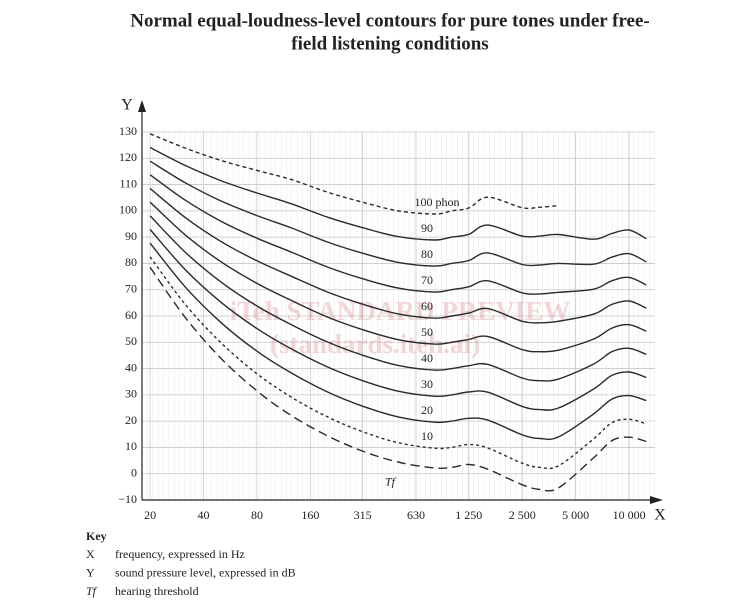  I want to click on contour-label: 80, so click(427, 254).